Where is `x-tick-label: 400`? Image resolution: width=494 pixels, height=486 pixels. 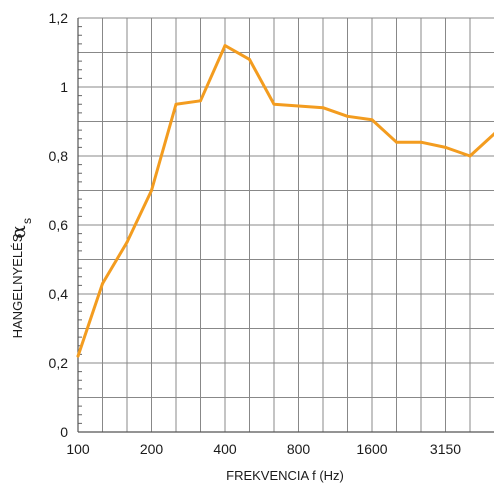 x-tick-label: 400 is located at coordinates (225, 449).